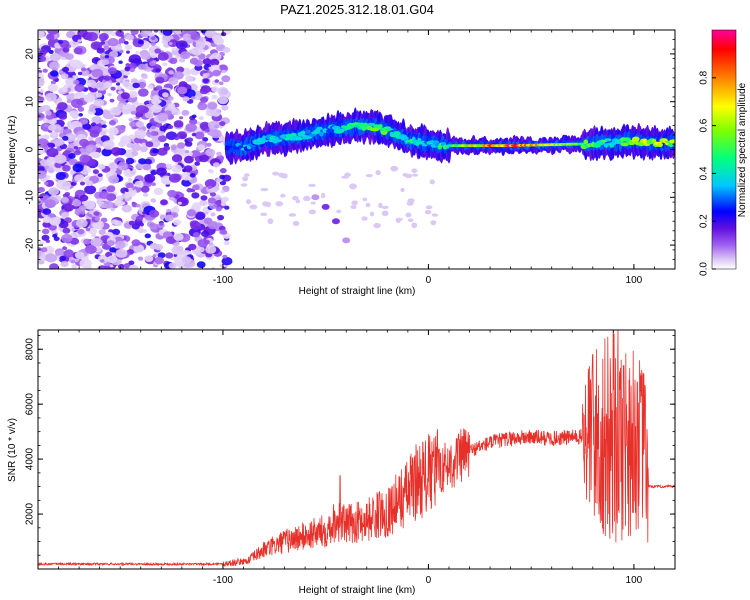 This screenshot has width=750, height=600. What do you see at coordinates (12, 150) in the screenshot?
I see `spectrogram-y-label: Frequency (Hz)` at bounding box center [12, 150].